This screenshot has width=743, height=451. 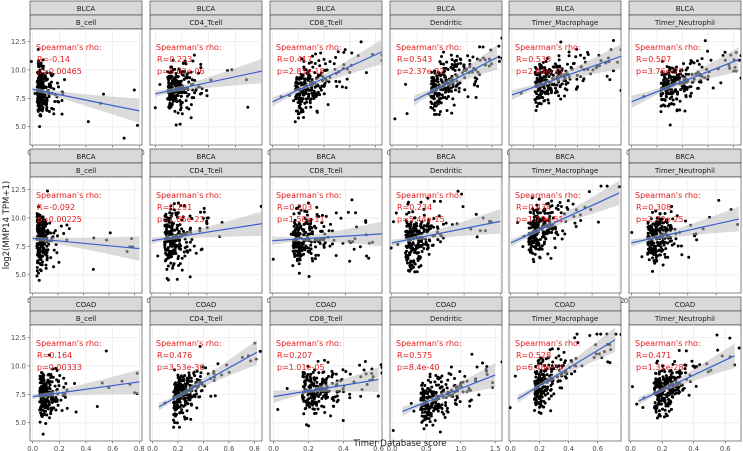 I want to click on spearman-header: Spearman's rho:, so click(x=189, y=343).